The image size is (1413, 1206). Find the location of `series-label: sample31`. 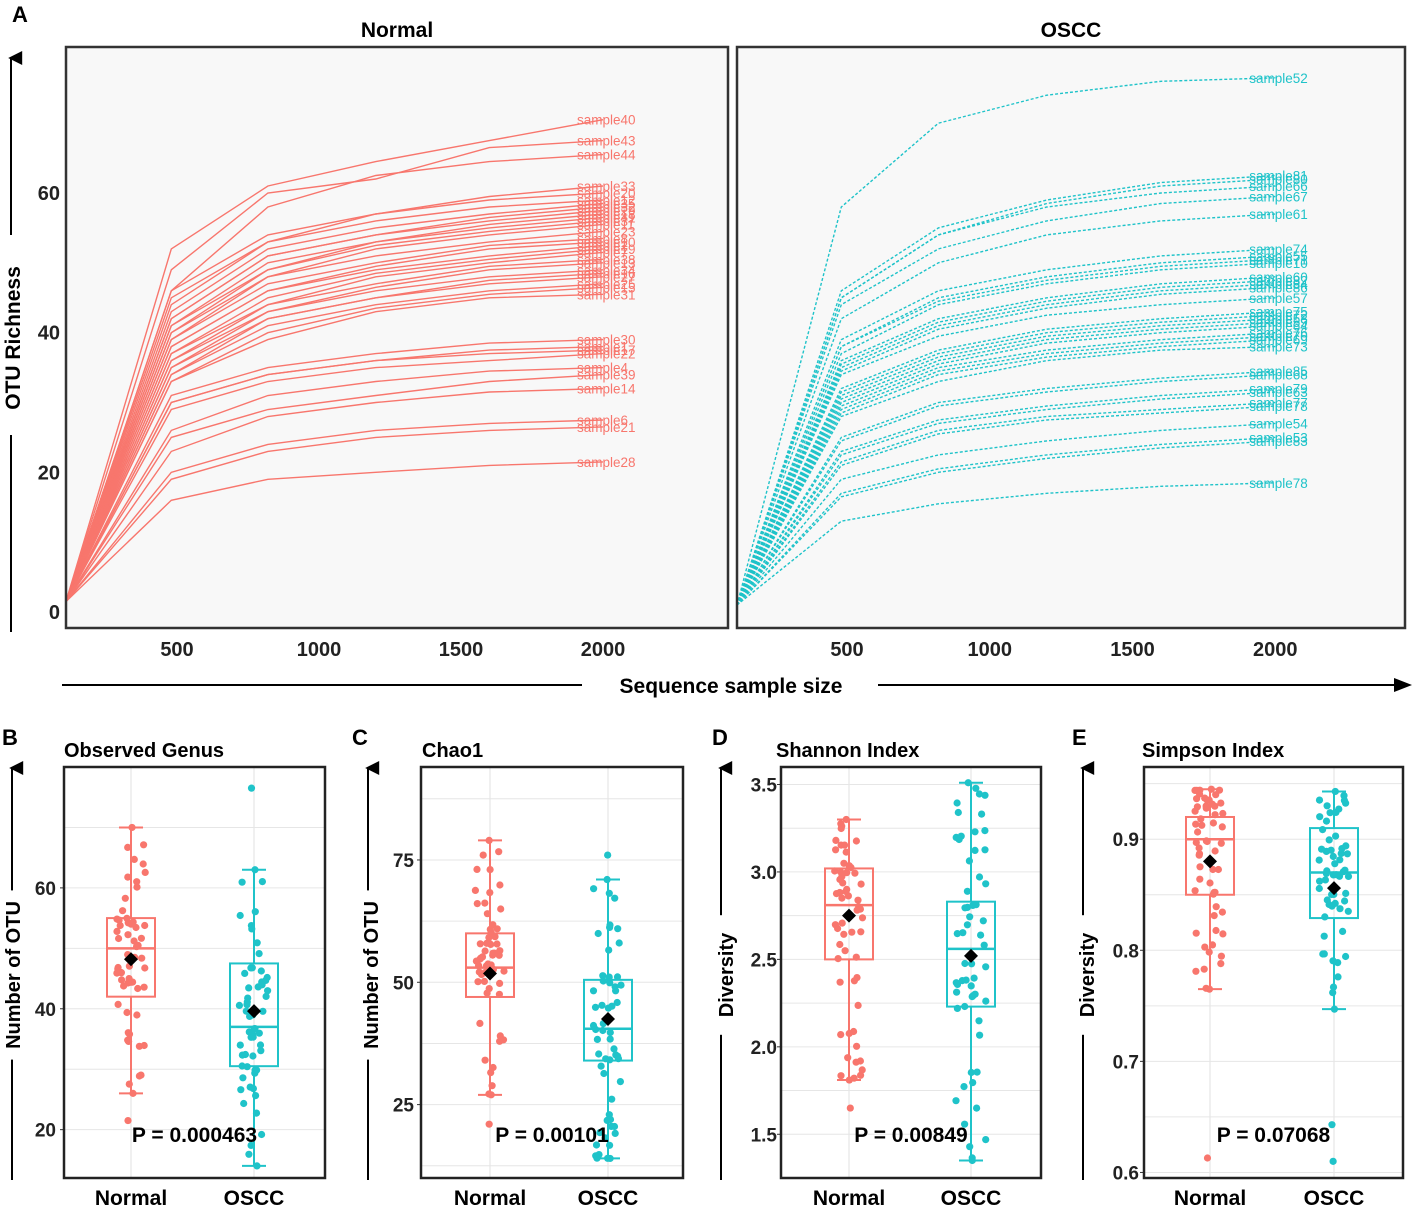

series-label: sample31 is located at coordinates (606, 294).